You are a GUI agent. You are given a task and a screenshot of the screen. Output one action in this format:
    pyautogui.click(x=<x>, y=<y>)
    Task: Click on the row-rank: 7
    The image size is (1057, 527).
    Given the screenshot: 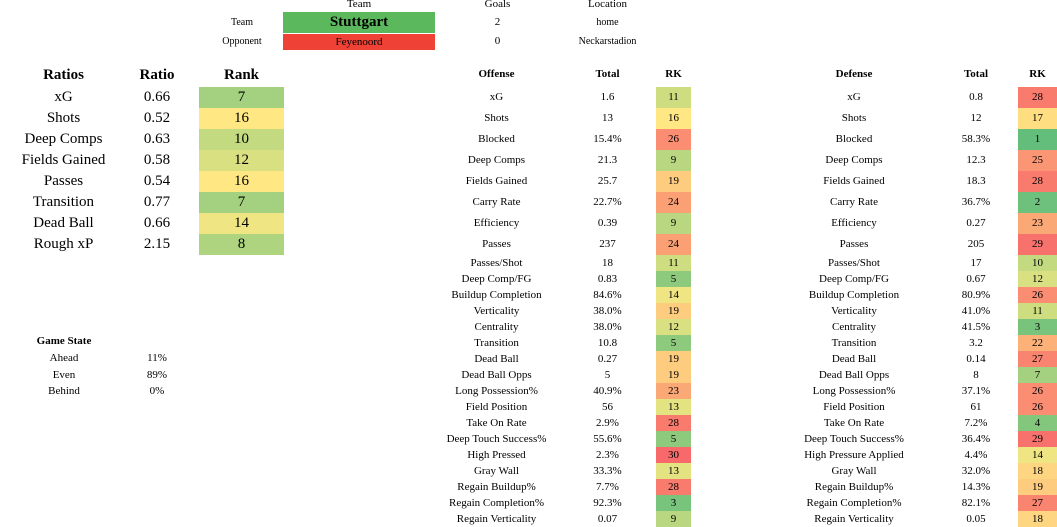 What is the action you would take?
    pyautogui.click(x=241, y=202)
    